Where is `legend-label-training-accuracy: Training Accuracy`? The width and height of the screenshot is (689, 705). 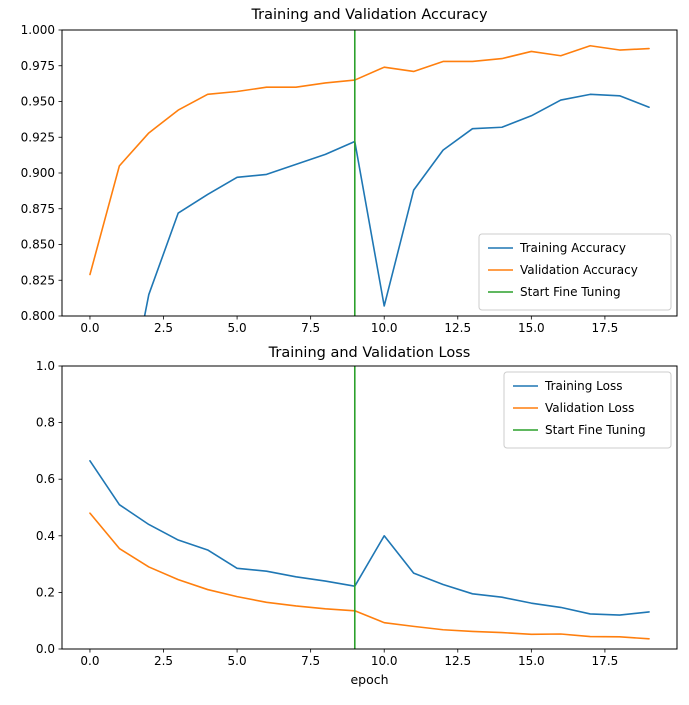
legend-label-training-accuracy: Training Accuracy is located at coordinates (572, 248).